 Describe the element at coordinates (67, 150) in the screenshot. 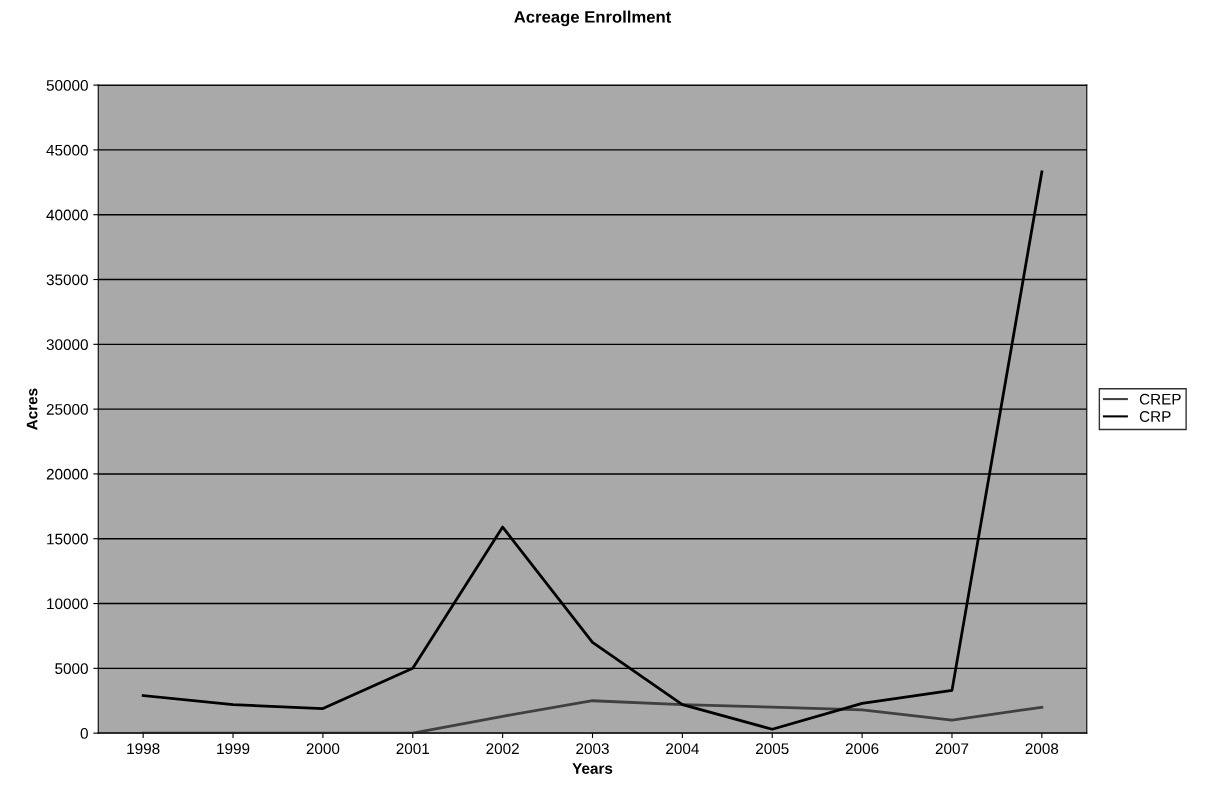

I see `y-tick-label: 45000` at that location.